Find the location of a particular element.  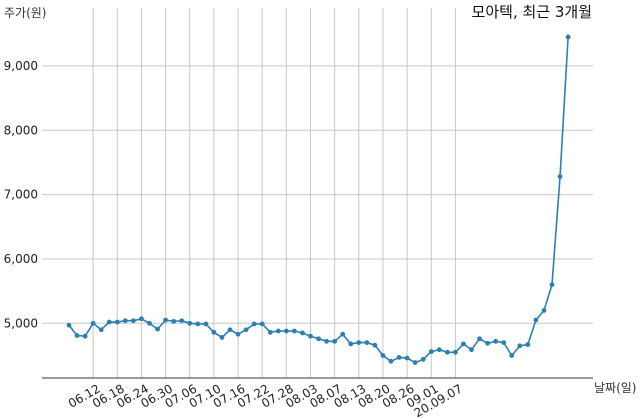

y-axis-ticks: 5,000 6,000 7,000 8,000 9,000 is located at coordinates (21, 194).